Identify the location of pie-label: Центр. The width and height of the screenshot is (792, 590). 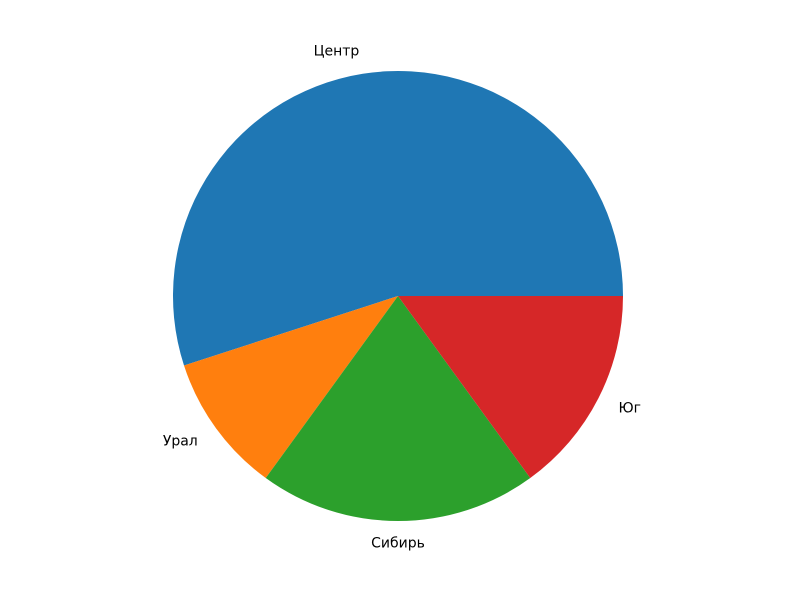
(337, 52).